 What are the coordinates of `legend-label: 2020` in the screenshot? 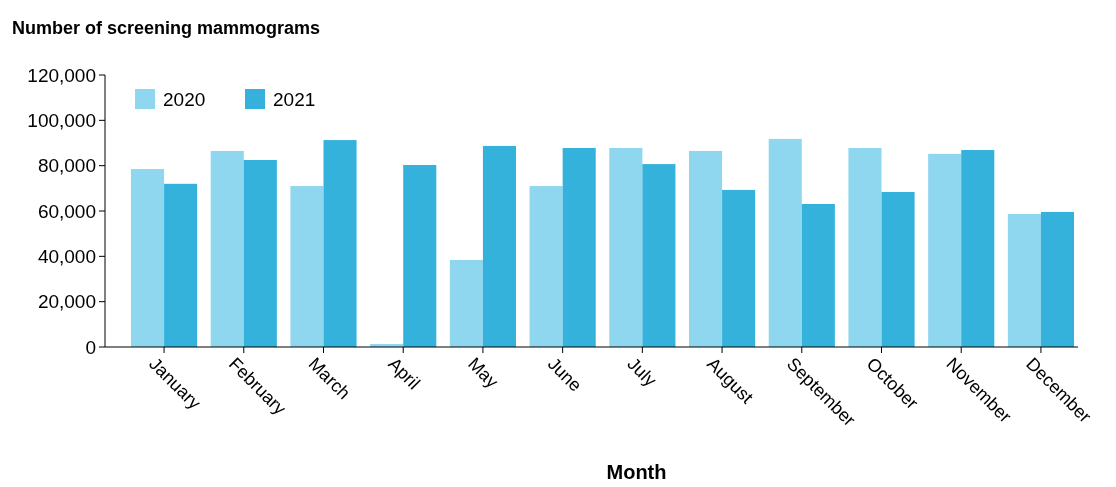 It's located at (184, 99).